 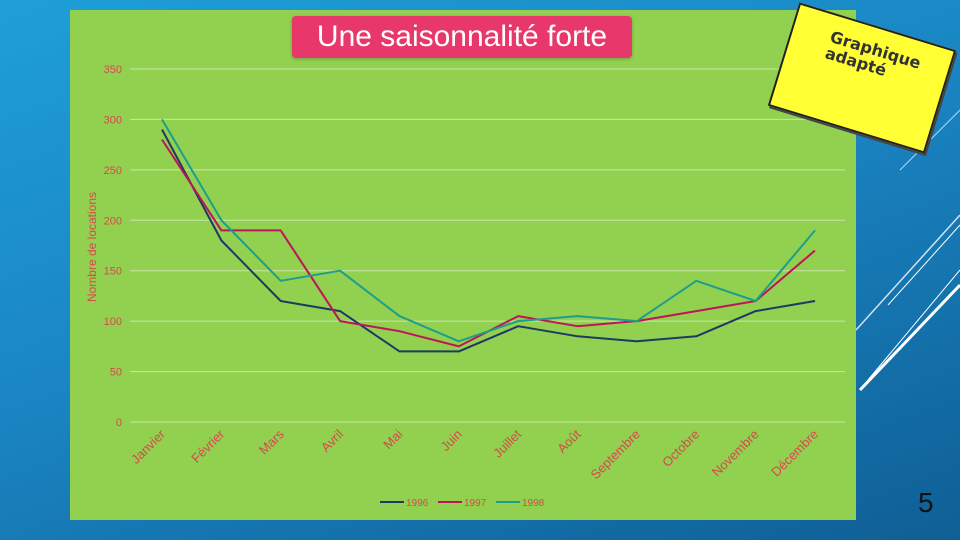 What do you see at coordinates (569, 441) in the screenshot?
I see `x-tick-label: Août` at bounding box center [569, 441].